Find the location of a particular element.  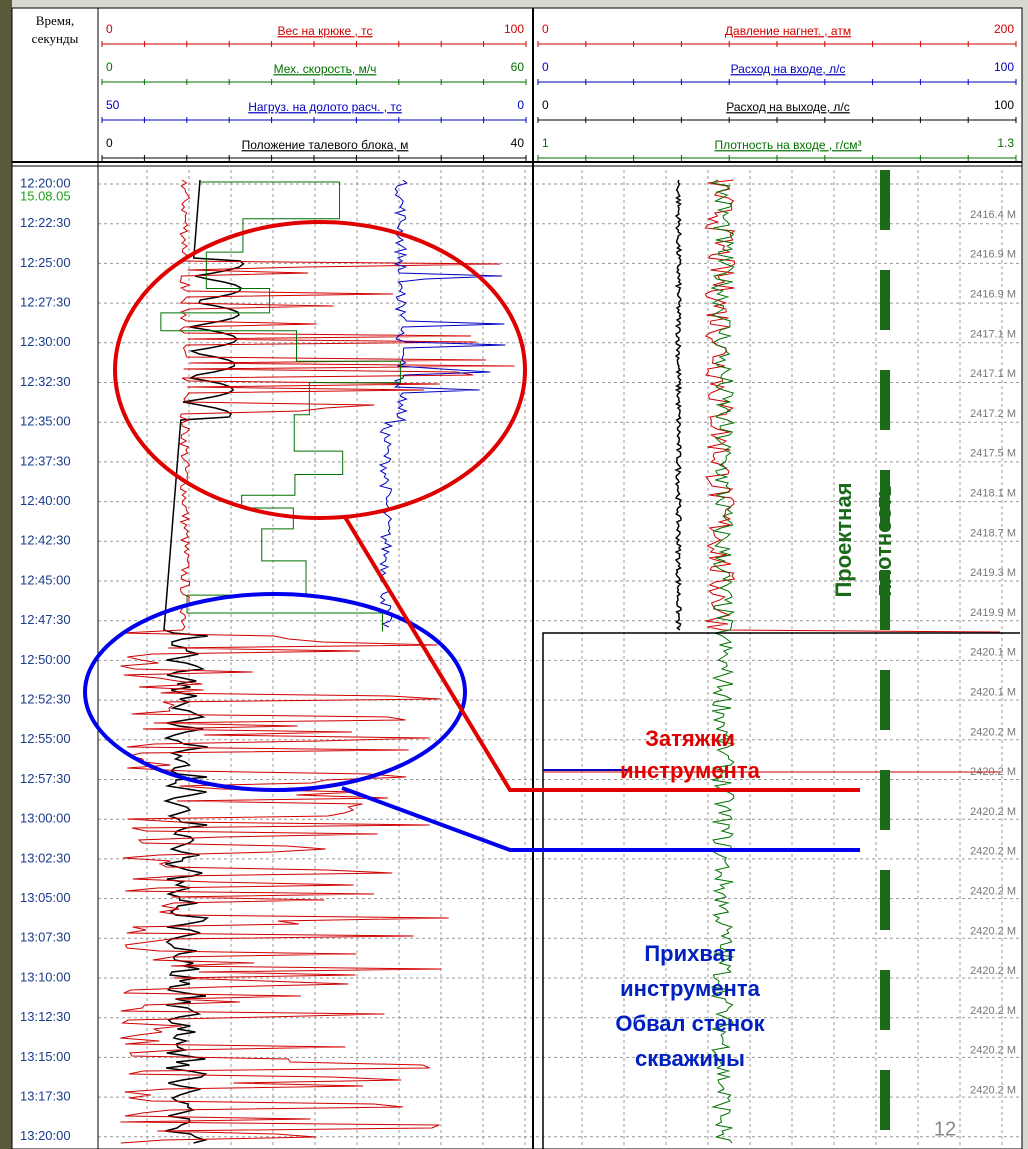

time-label: 12:22:30 is located at coordinates (45, 222).